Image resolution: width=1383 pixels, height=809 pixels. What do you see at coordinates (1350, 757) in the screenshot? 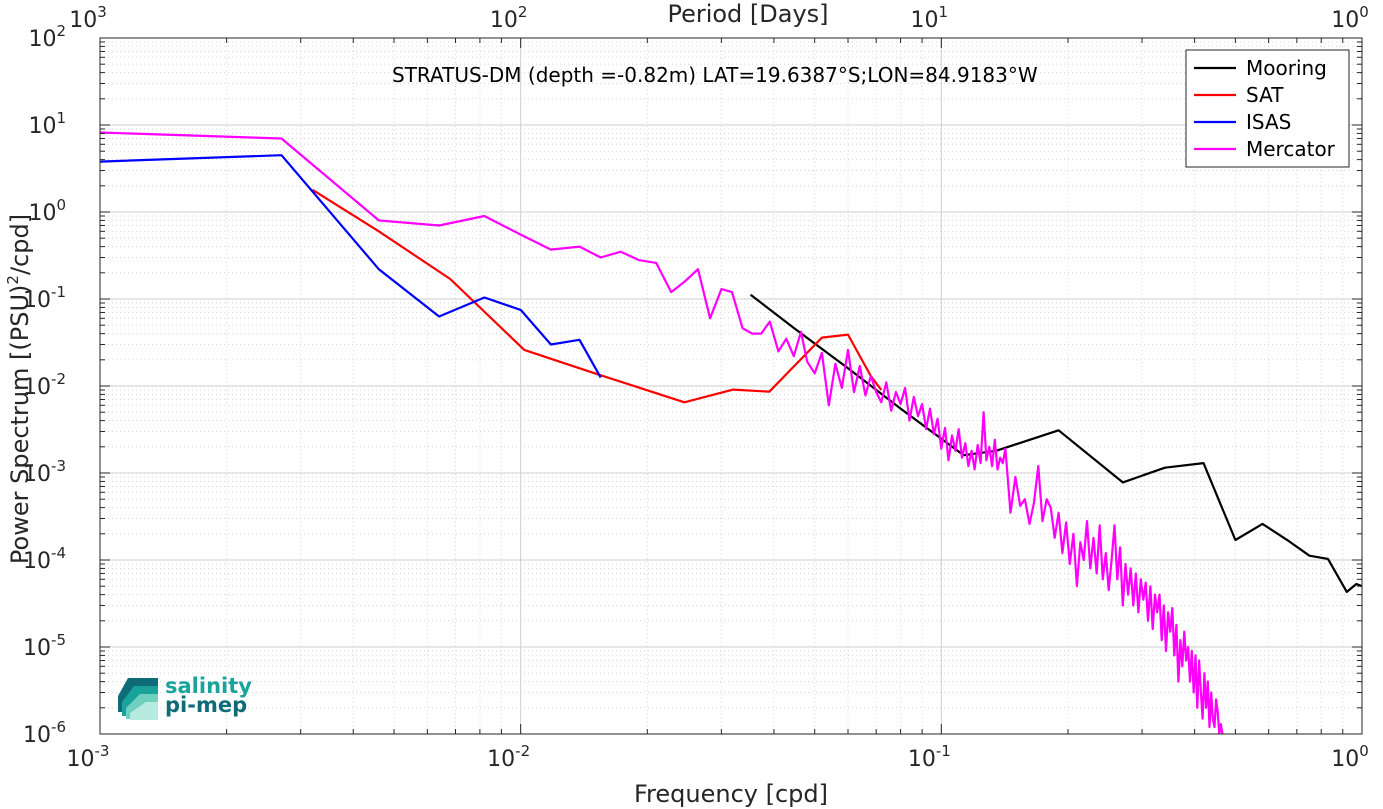
I see `x-tick-label: 10⁰` at bounding box center [1350, 757].